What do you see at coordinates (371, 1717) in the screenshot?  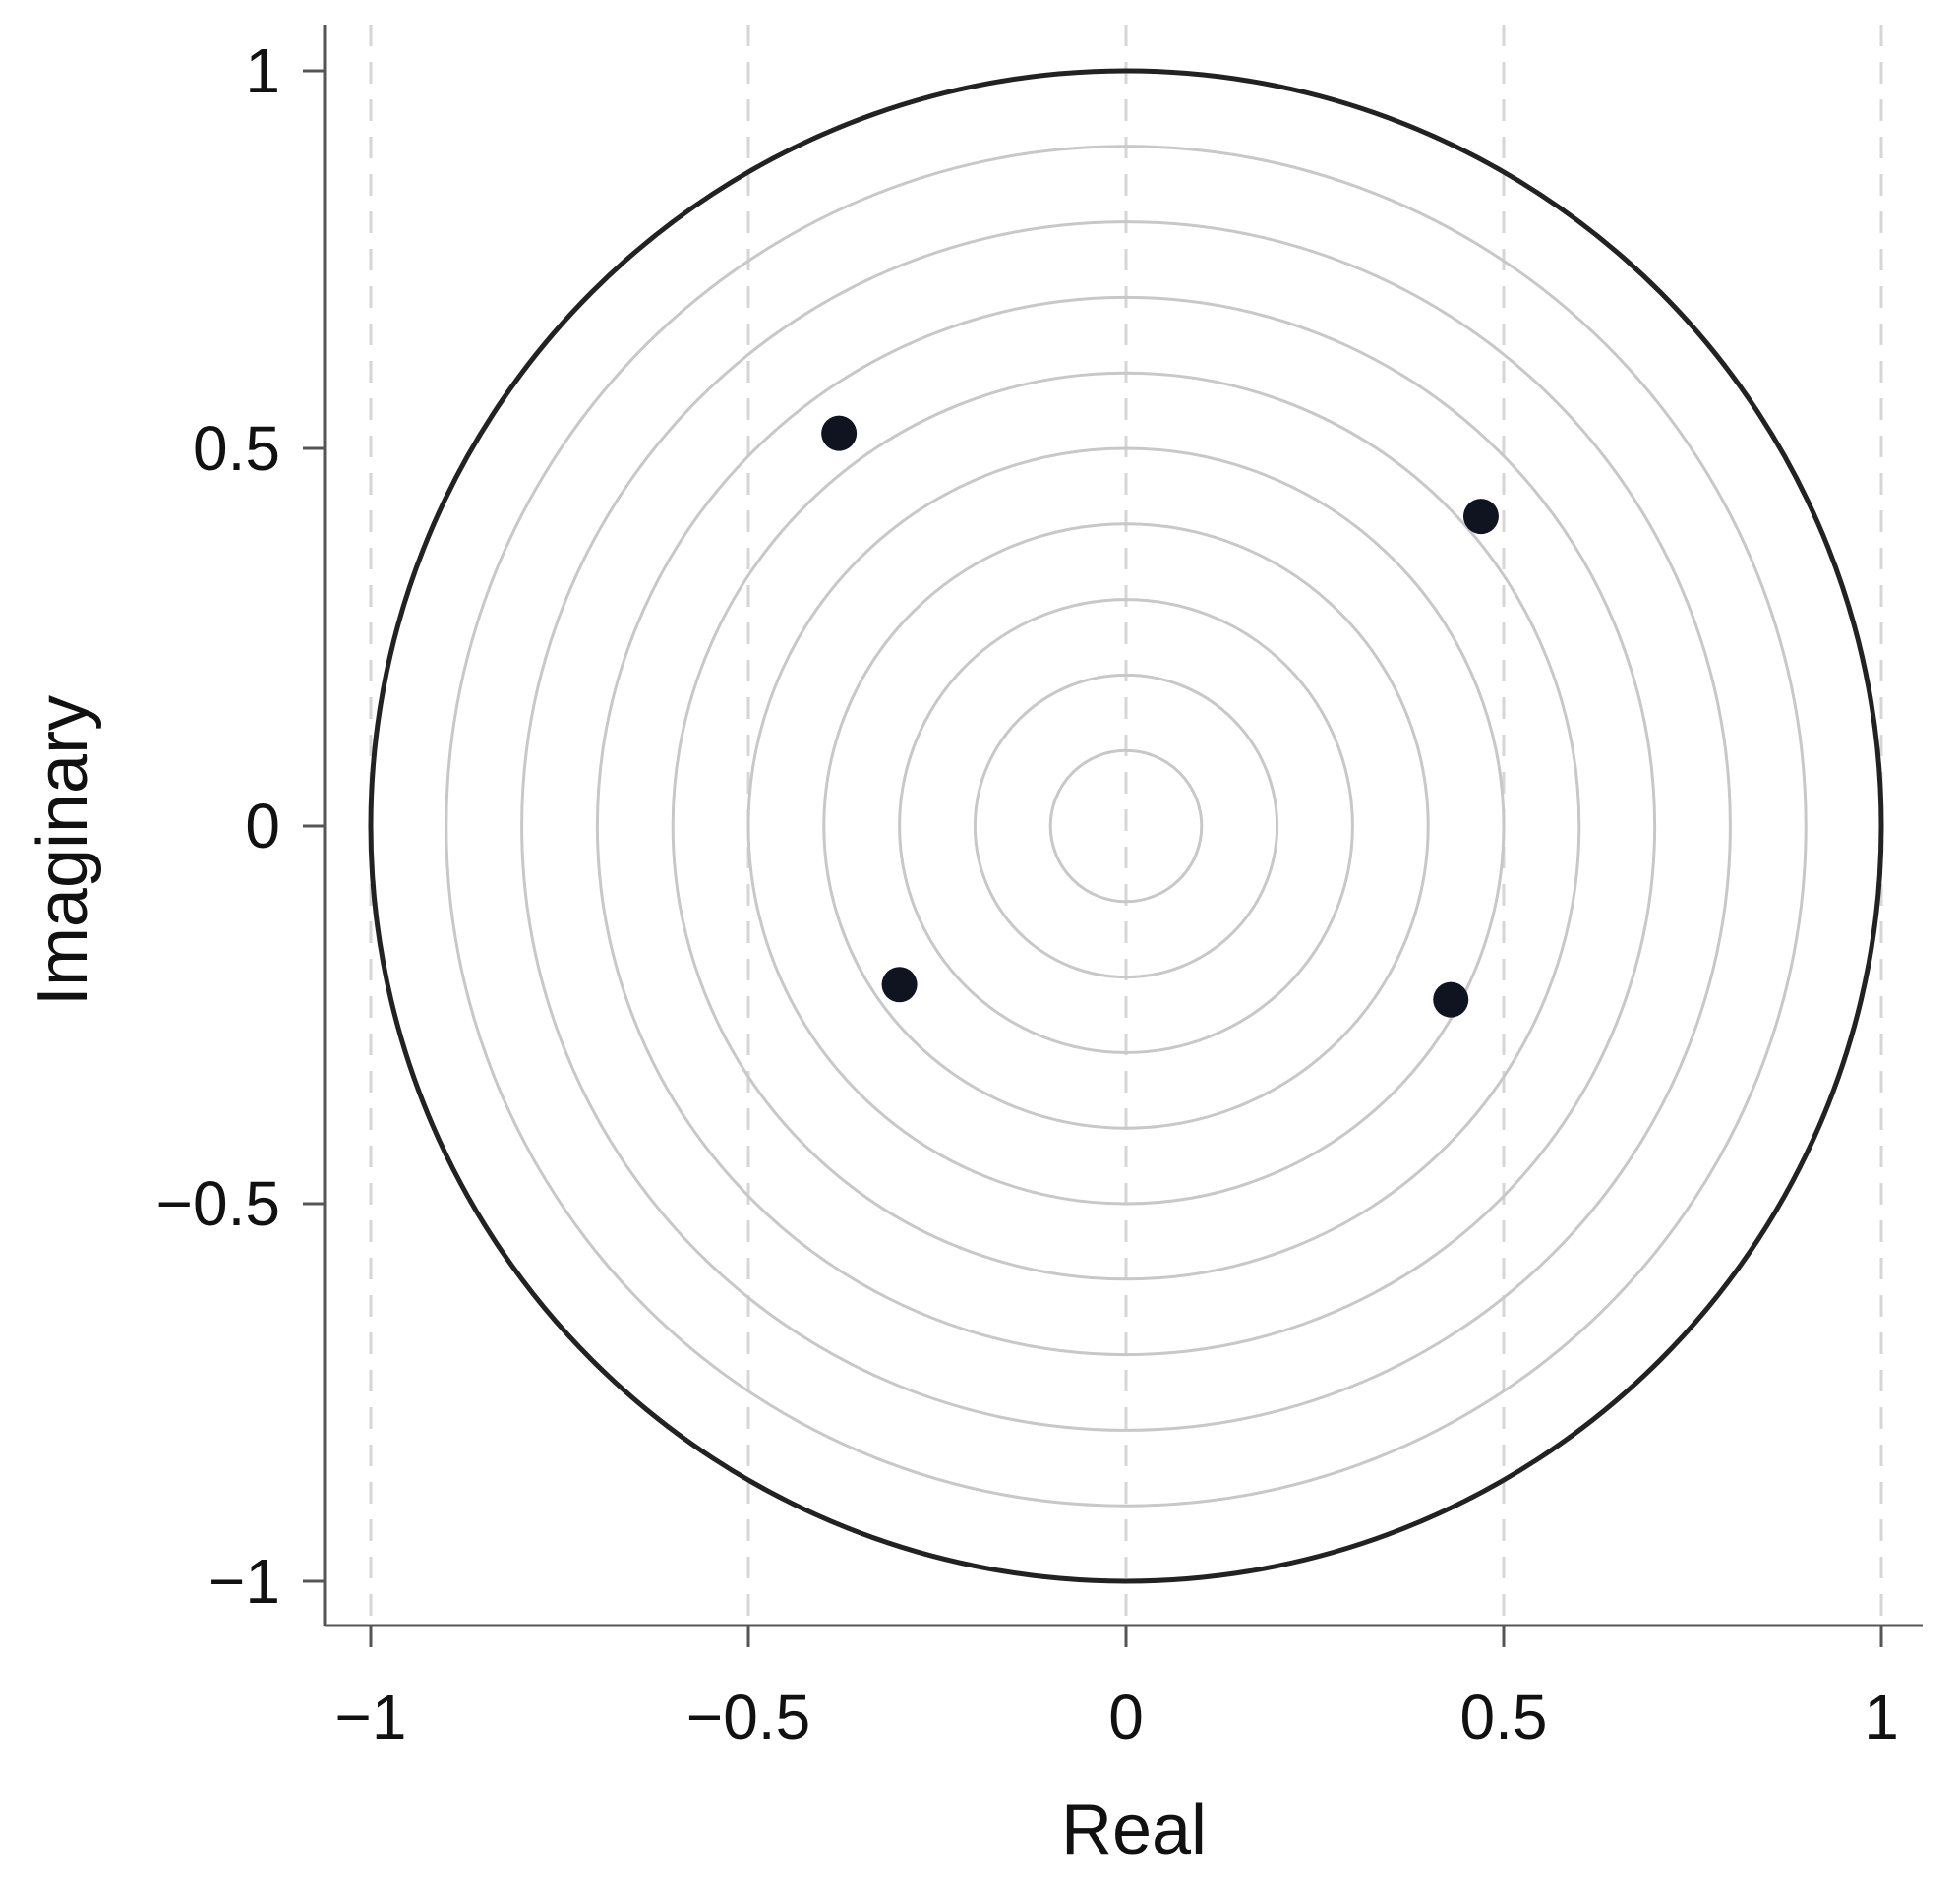 I see `x-tick-label: −1` at bounding box center [371, 1717].